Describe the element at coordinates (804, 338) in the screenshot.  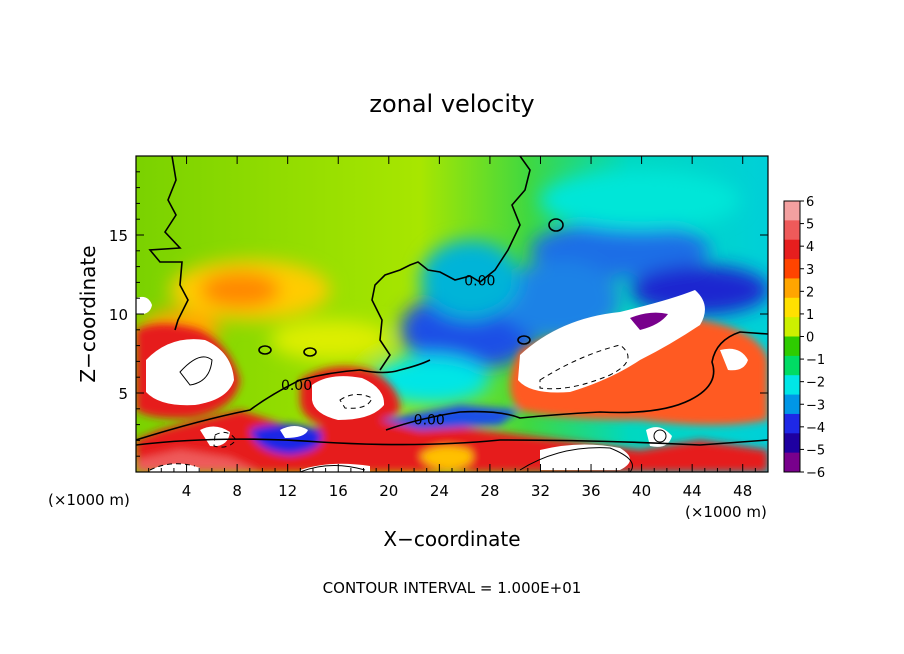
I see `colorbar: 6 5 4 3 2 1 0 −1 −2 −3 −4 −5 −6` at that location.